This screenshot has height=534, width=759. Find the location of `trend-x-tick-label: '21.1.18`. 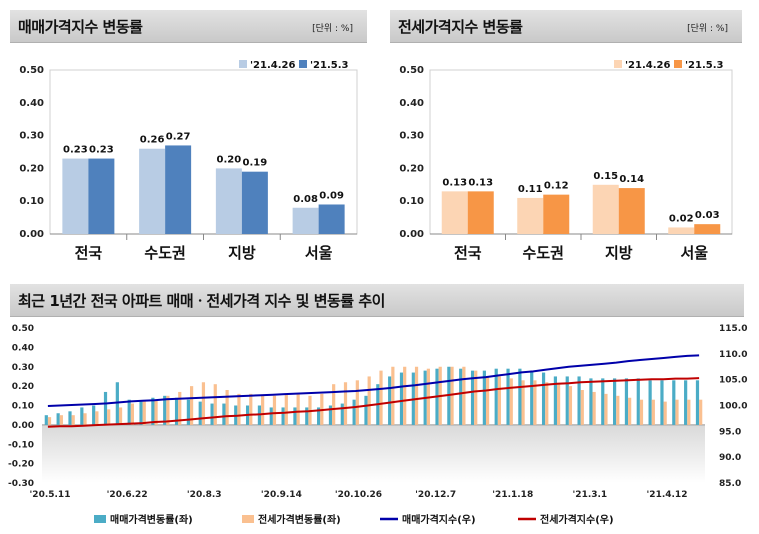

trend-x-tick-label: '21.1.18 is located at coordinates (512, 495).